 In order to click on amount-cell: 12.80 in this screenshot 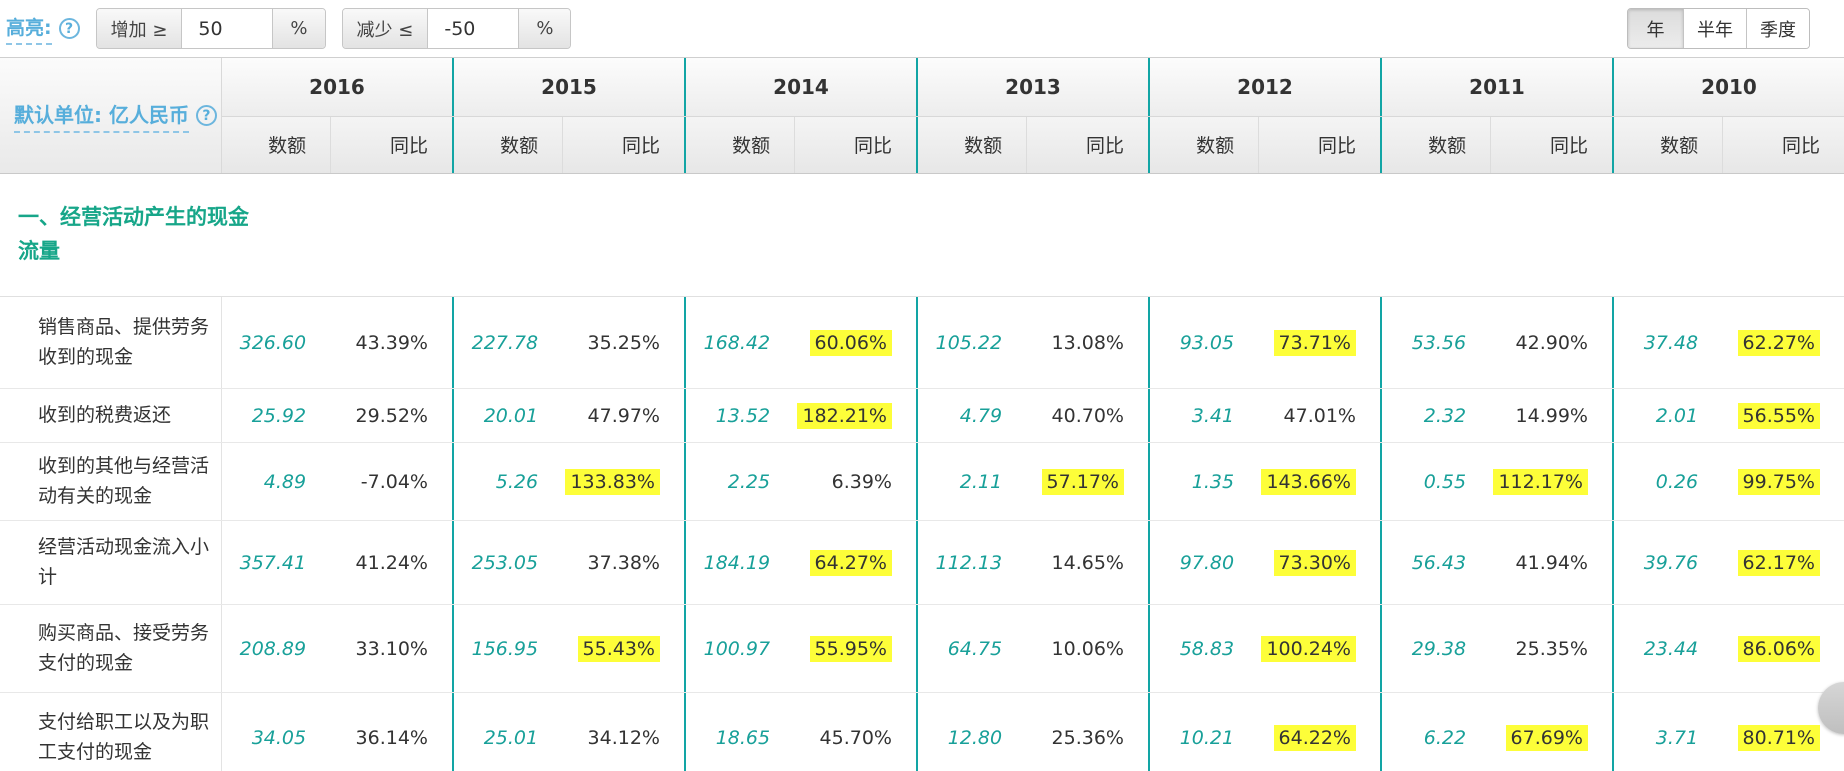, I will do `click(972, 738)`.